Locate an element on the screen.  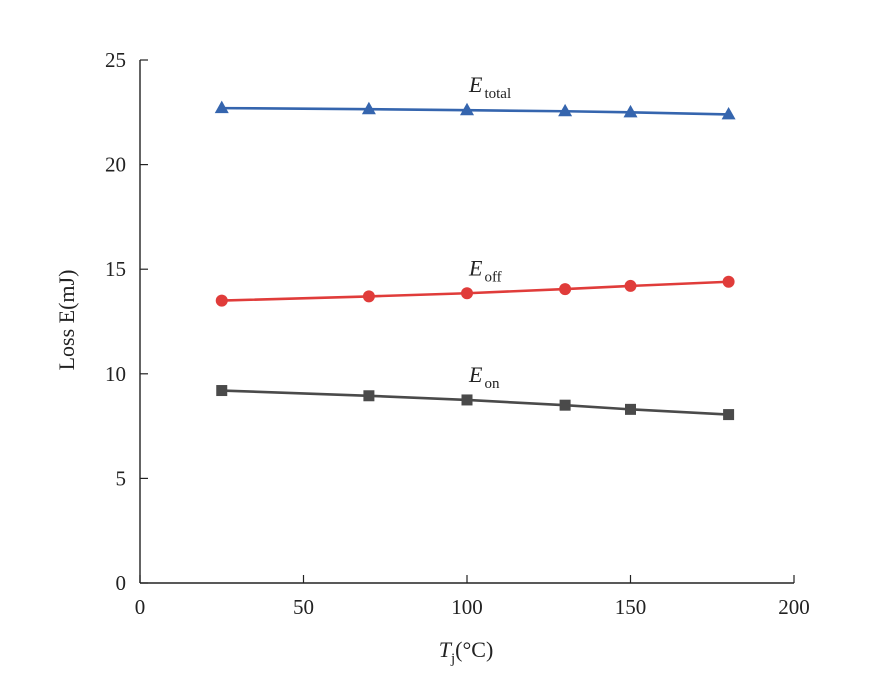
y-tick-label: 5 is located at coordinates (121, 478).